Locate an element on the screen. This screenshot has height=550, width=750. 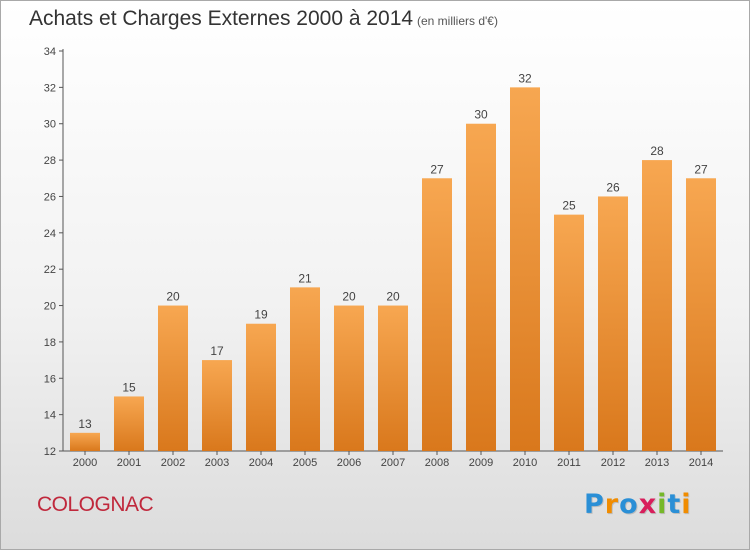
chart-title: Achats et Charges Externes 2000 à 2014 is located at coordinates (221, 18).